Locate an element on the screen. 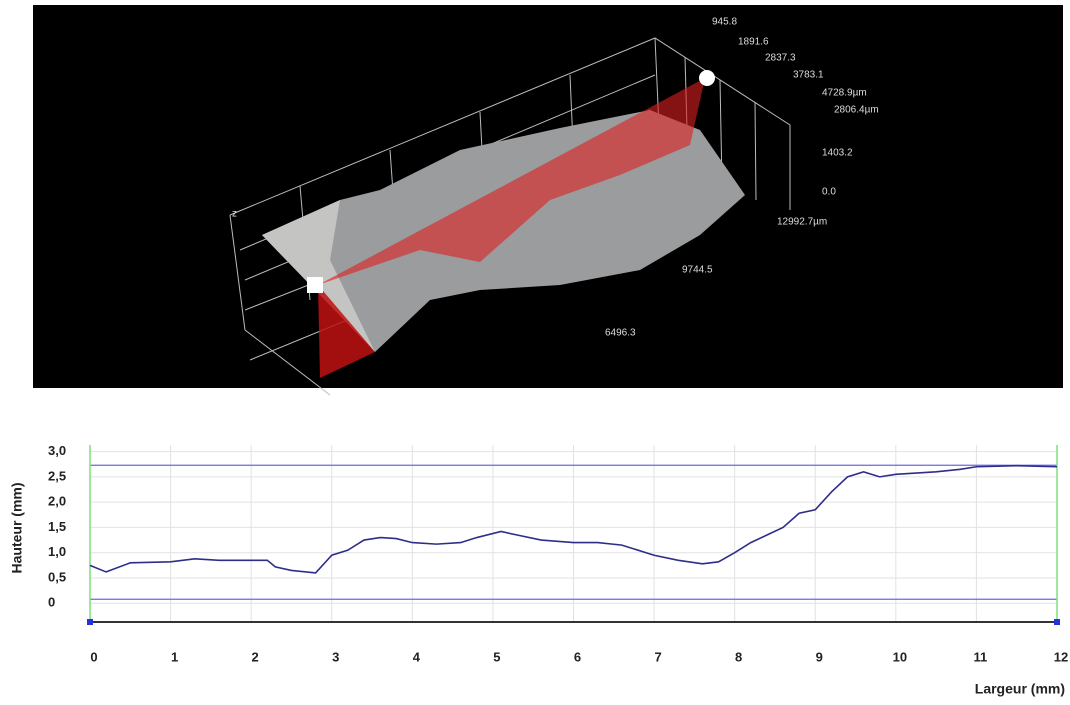  view-label: 12992.7µm is located at coordinates (802, 222).